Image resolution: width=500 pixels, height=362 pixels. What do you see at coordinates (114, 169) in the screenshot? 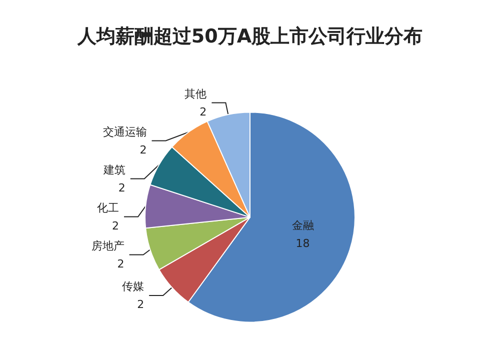
I see `slice-label: 建筑` at bounding box center [114, 169].